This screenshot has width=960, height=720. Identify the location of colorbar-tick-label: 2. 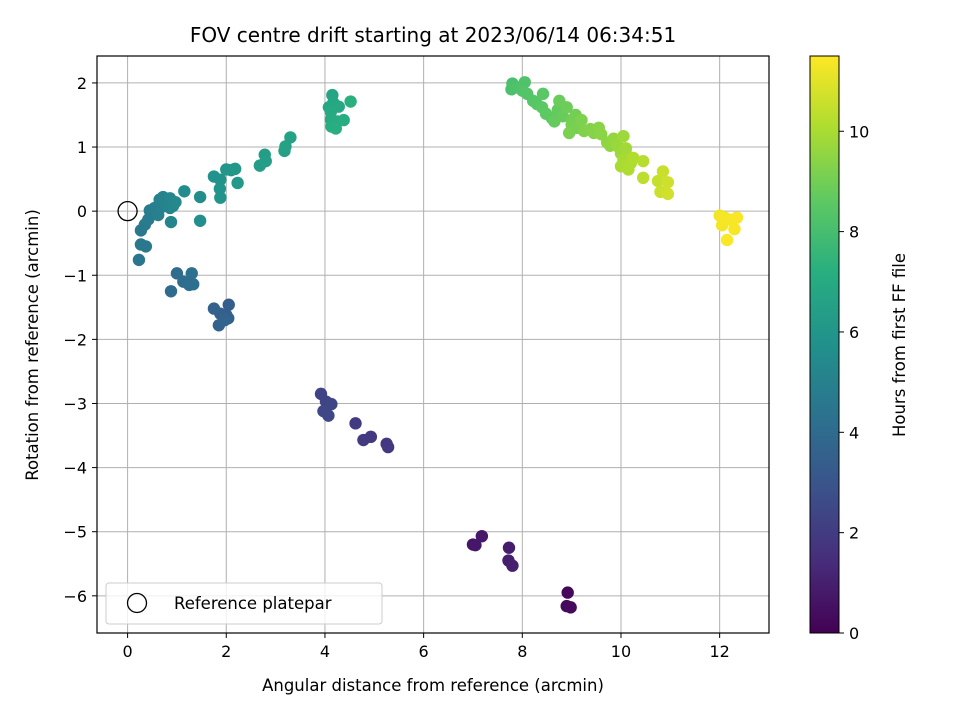
(854, 533).